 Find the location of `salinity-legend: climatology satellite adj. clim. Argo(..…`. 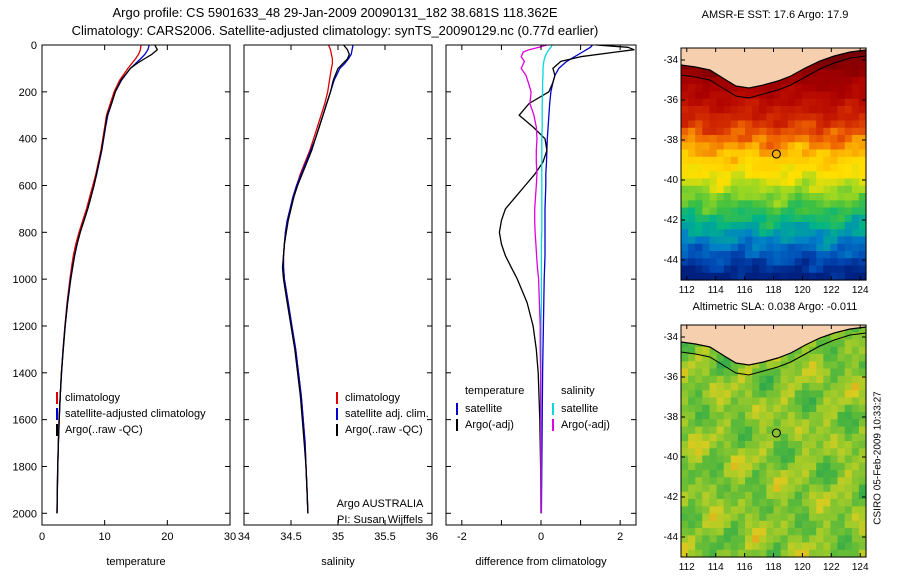

salinity-legend: climatology satellite adj. clim. Argo(..… is located at coordinates (385, 414).